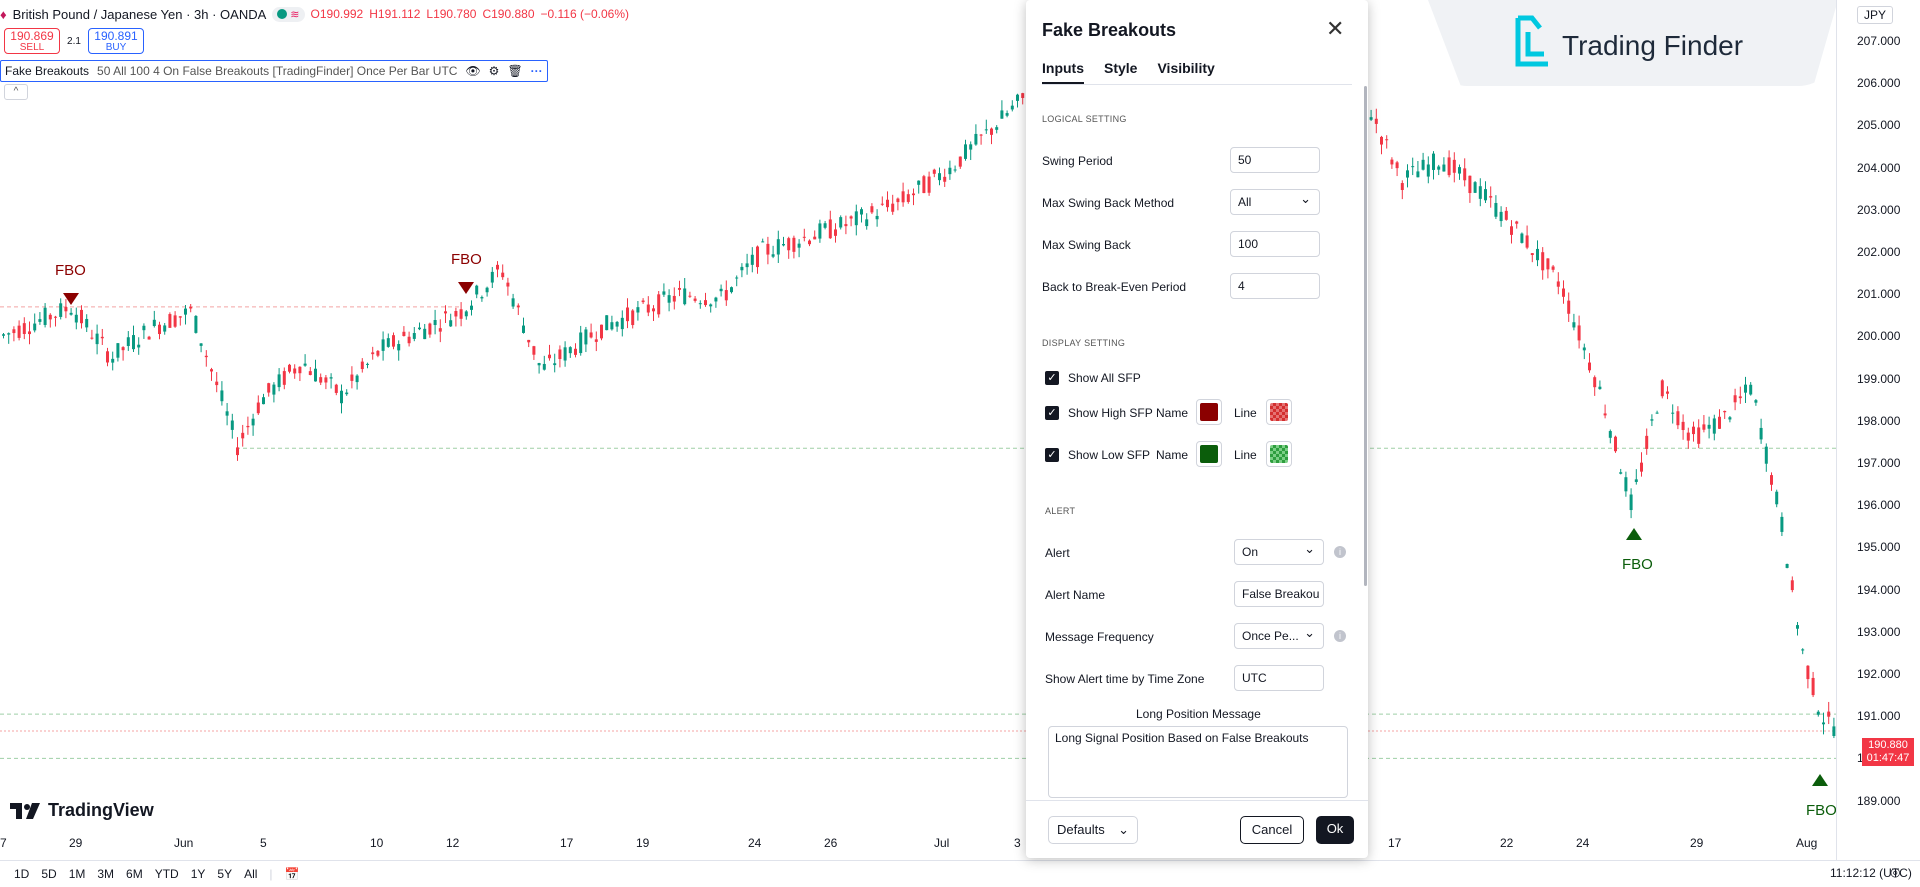 The image size is (1920, 887). What do you see at coordinates (1279, 594) in the screenshot?
I see `alert-name-input: False Breakou` at bounding box center [1279, 594].